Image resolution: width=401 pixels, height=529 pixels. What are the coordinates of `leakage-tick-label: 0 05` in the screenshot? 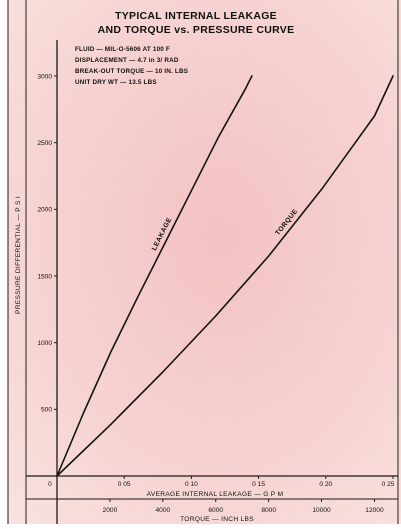 It's located at (124, 484).